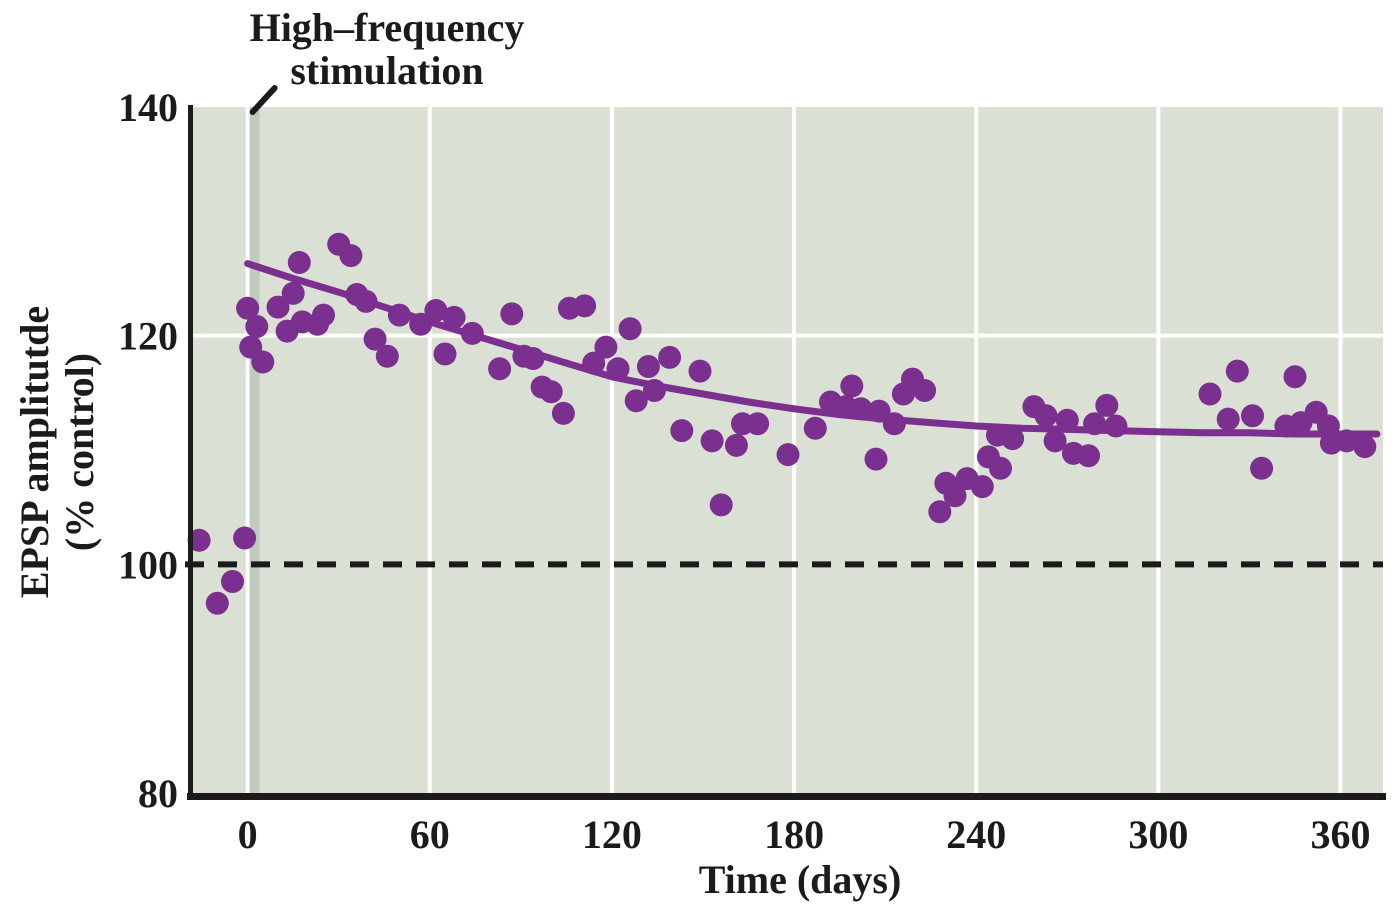 This screenshot has width=1400, height=922. Describe the element at coordinates (430, 834) in the screenshot. I see `x-tick-label: 60` at that location.